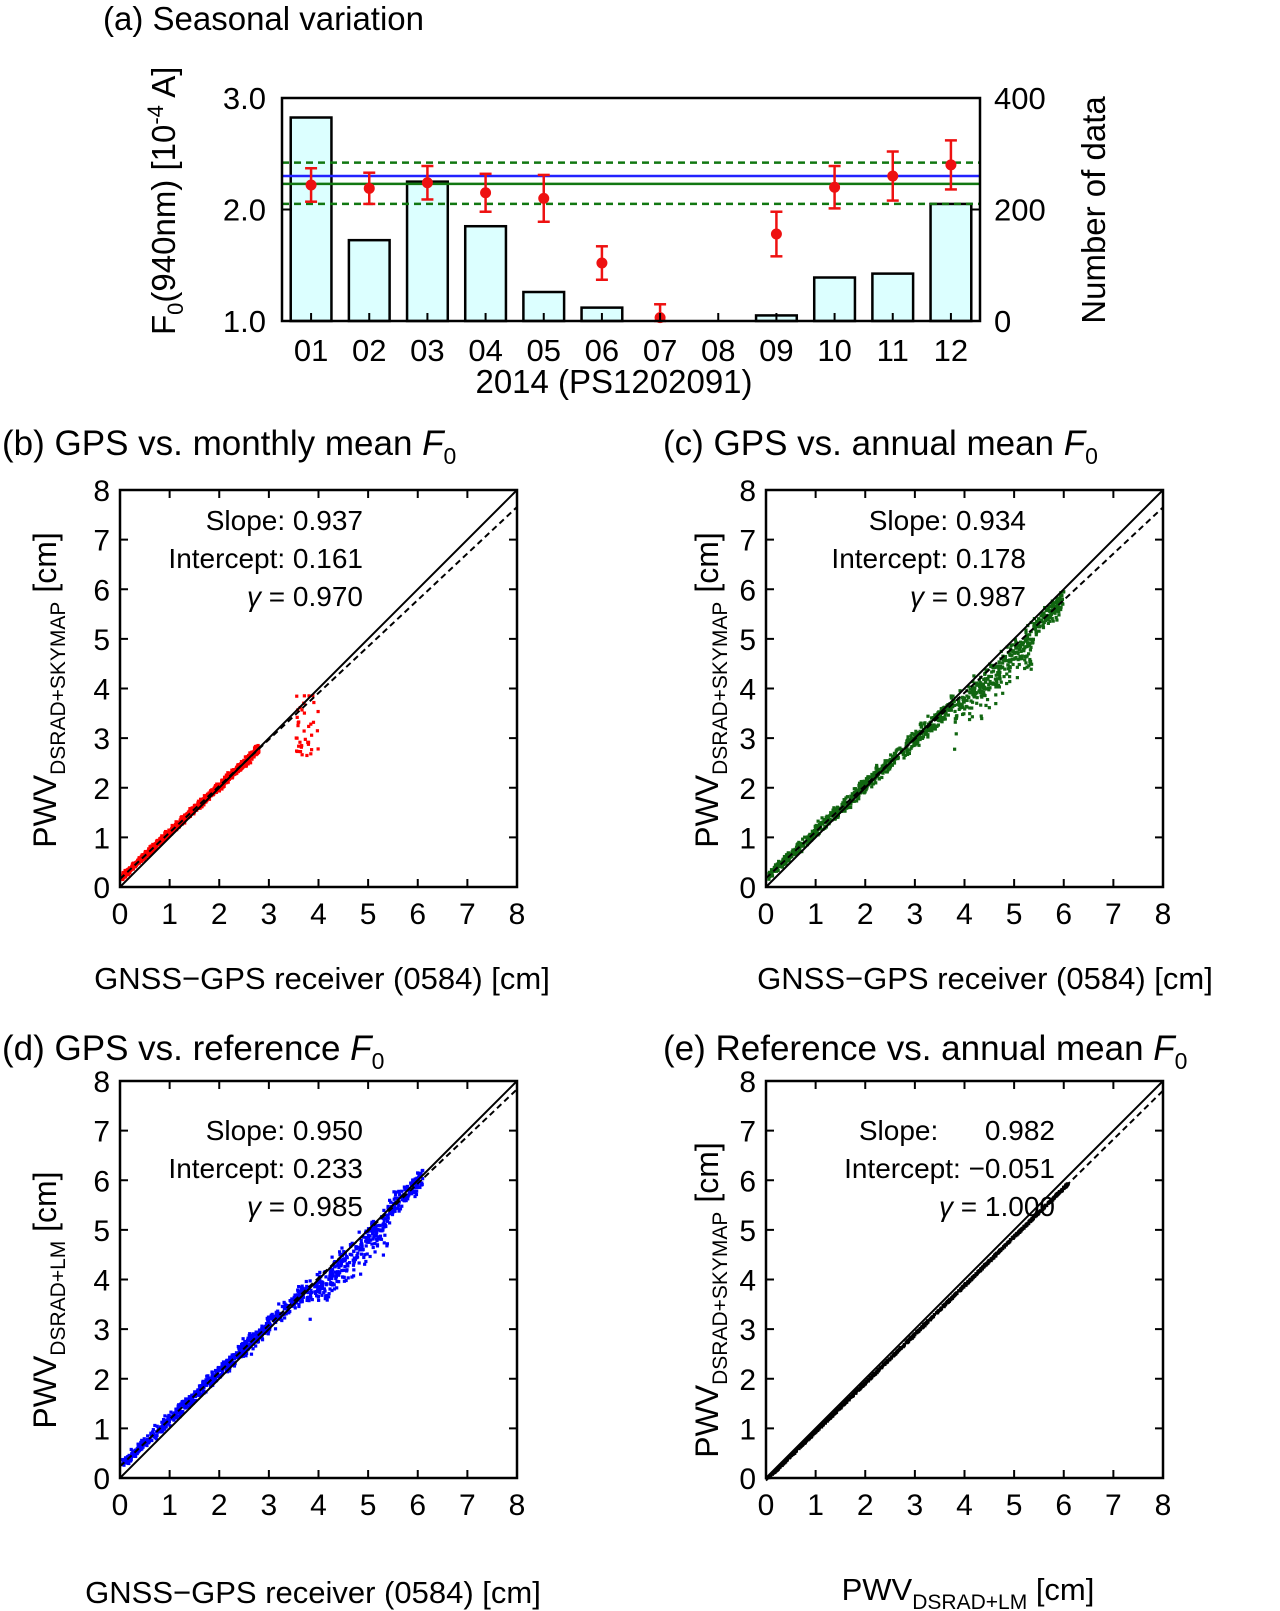  Describe the element at coordinates (747, 1181) in the screenshot. I see `y-tick-label: 6` at that location.